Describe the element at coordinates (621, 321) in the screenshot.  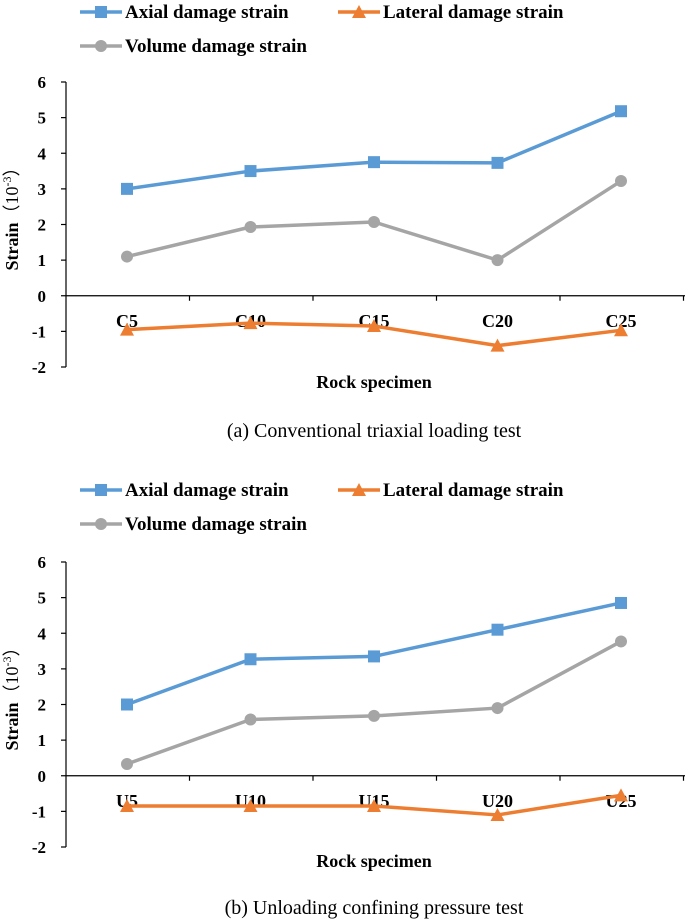
I see `x-tick-label: C25` at that location.